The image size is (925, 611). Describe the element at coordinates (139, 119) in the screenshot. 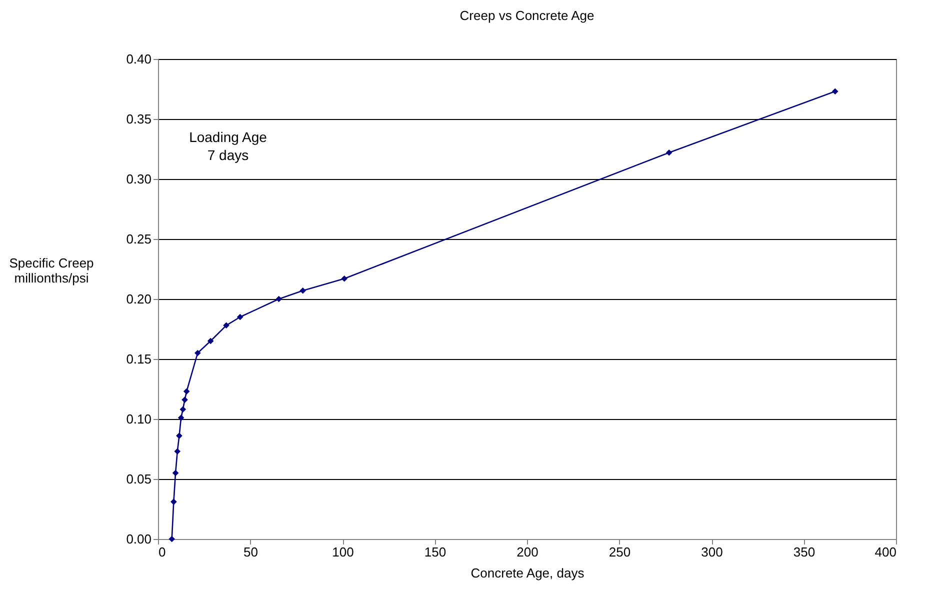

I see `y-tick-label: 0.35` at that location.